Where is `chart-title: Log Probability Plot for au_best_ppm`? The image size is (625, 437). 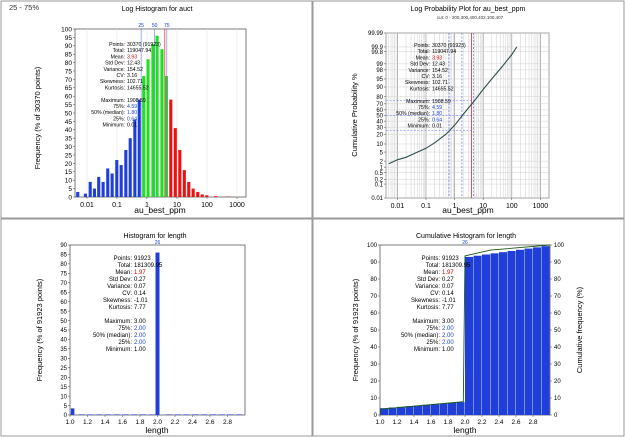 chart-title: Log Probability Plot for au_best_ppm is located at coordinates (468, 9).